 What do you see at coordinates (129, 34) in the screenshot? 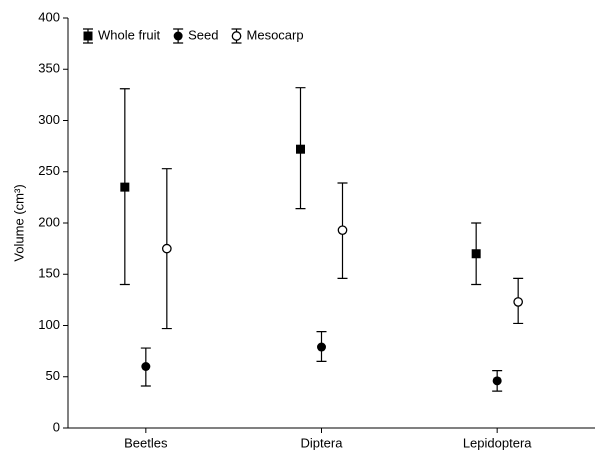
I see `legend-label: Whole fruit` at bounding box center [129, 34].